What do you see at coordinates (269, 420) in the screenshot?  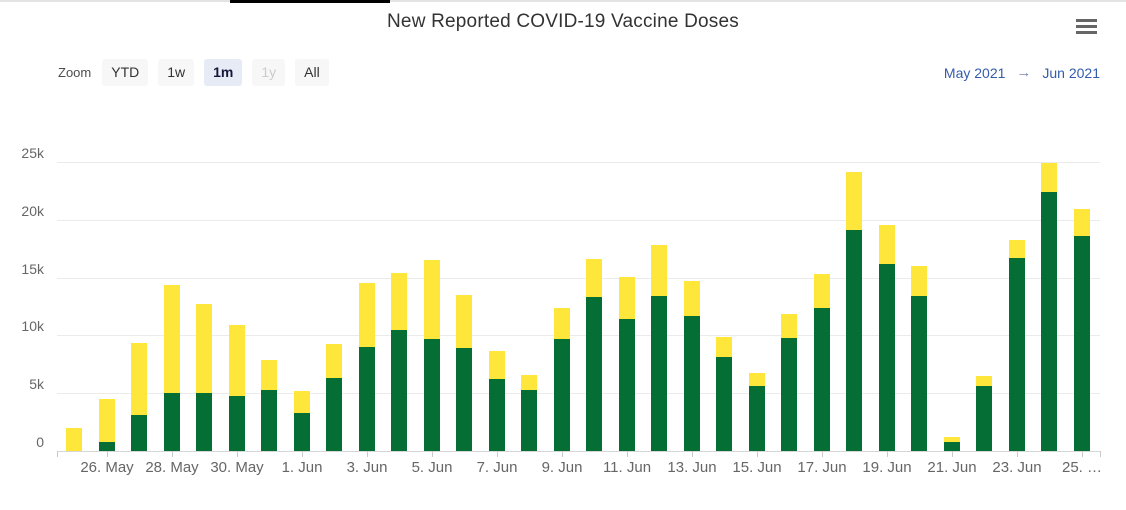 I see `bar-green-31-may` at bounding box center [269, 420].